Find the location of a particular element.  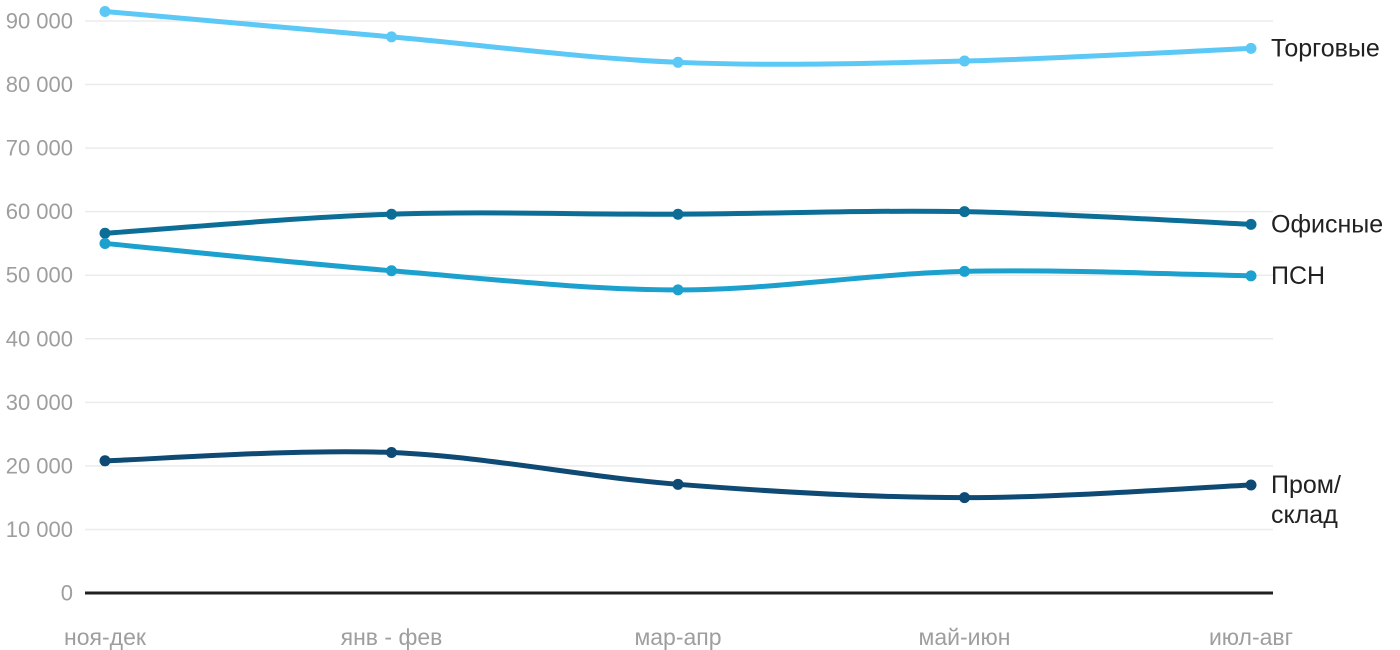

x-axis-tick-label: ноя-дек is located at coordinates (105, 637).